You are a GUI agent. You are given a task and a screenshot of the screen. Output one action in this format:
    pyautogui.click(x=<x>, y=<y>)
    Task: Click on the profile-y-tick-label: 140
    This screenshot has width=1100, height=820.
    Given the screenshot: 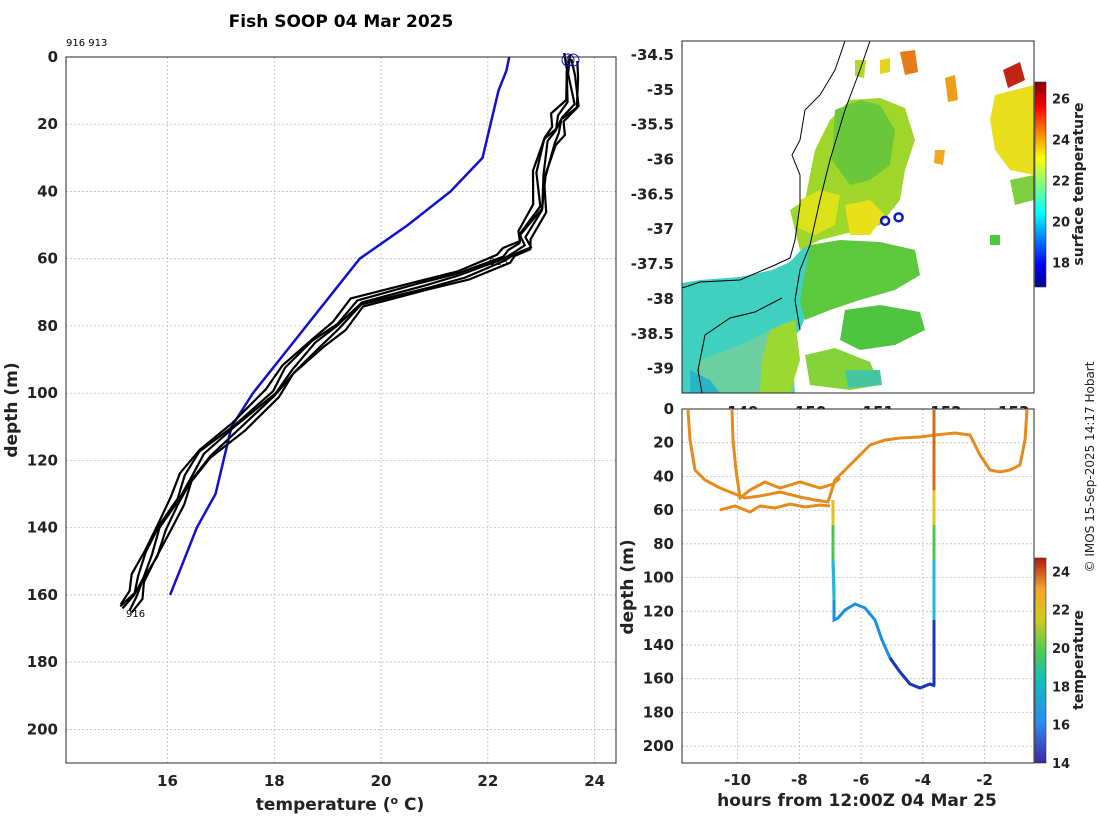 What is the action you would take?
    pyautogui.click(x=42, y=528)
    